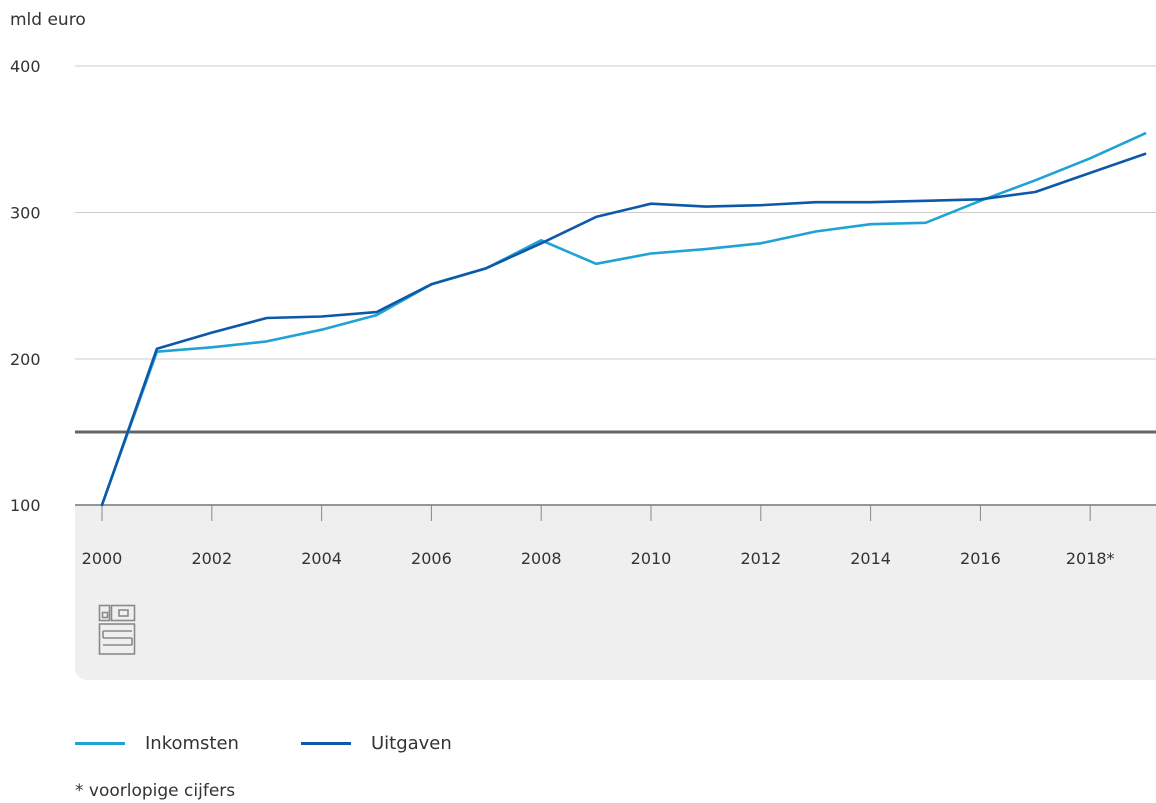 The image size is (1156, 803). I want to click on footnote: * voorlopige cijfers, so click(155, 791).